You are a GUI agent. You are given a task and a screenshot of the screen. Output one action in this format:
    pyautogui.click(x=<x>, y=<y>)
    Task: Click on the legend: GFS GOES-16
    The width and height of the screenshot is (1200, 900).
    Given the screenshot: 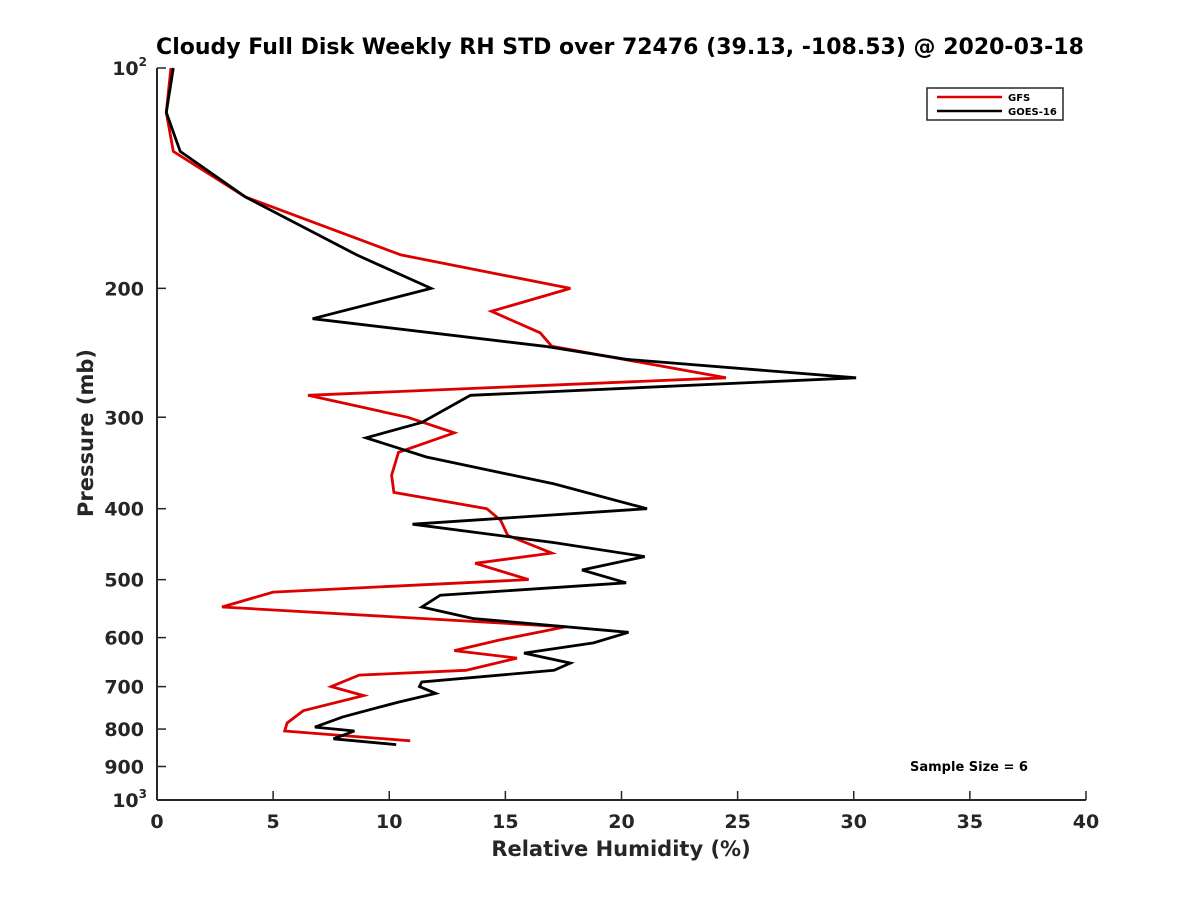 What is the action you would take?
    pyautogui.click(x=995, y=104)
    